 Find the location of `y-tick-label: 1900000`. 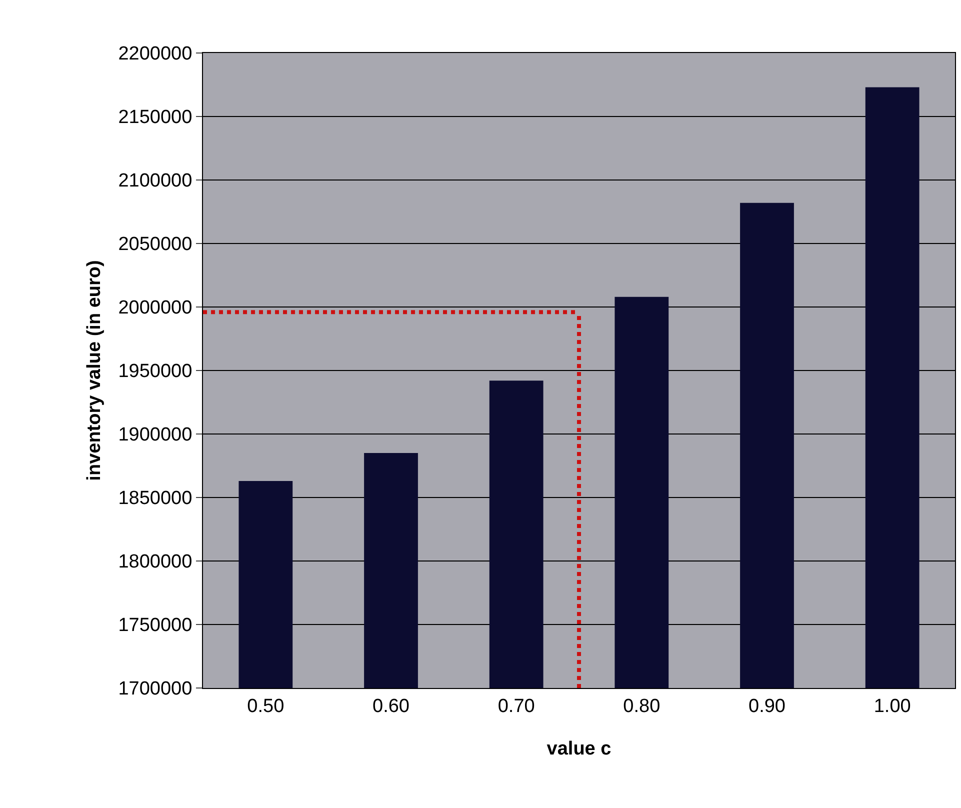

y-tick-label: 1900000 is located at coordinates (155, 435).